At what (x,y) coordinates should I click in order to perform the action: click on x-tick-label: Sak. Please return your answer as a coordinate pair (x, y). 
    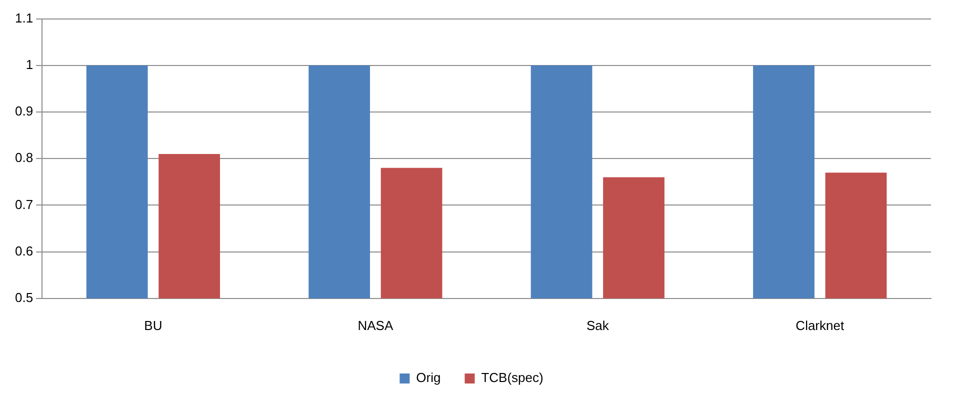
    Looking at the image, I should click on (598, 325).